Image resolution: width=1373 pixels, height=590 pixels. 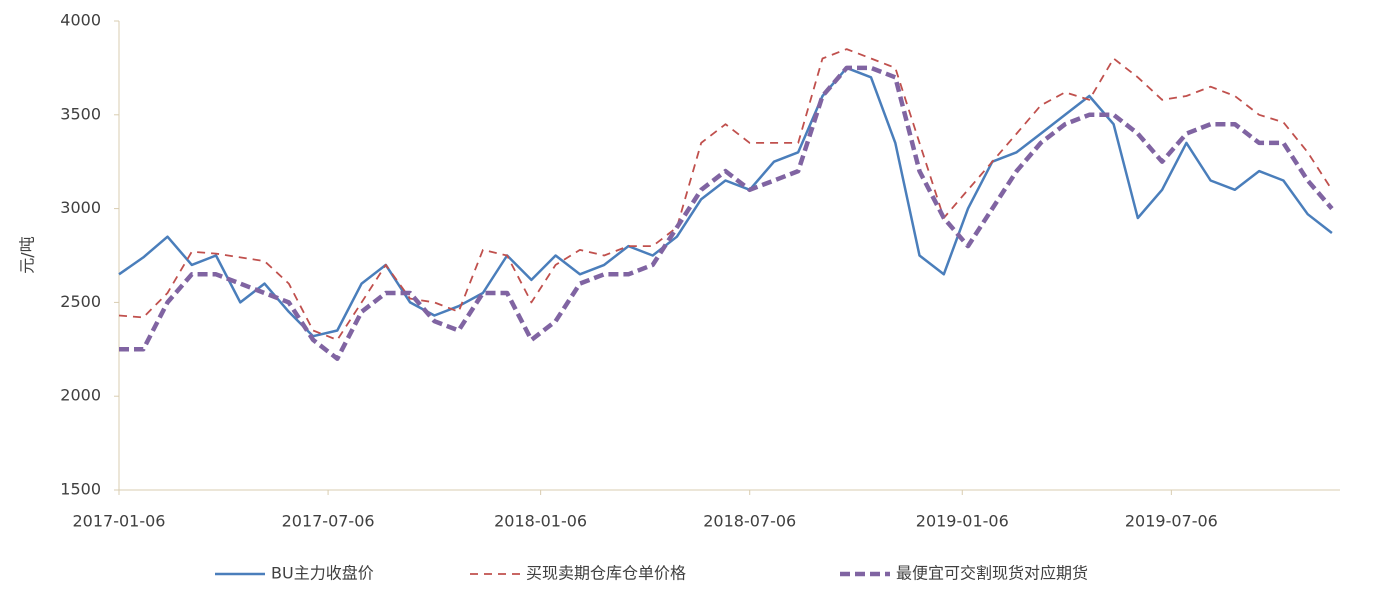 What do you see at coordinates (606, 573) in the screenshot?
I see `legend-label: 买现卖期仓库仓单价格` at bounding box center [606, 573].